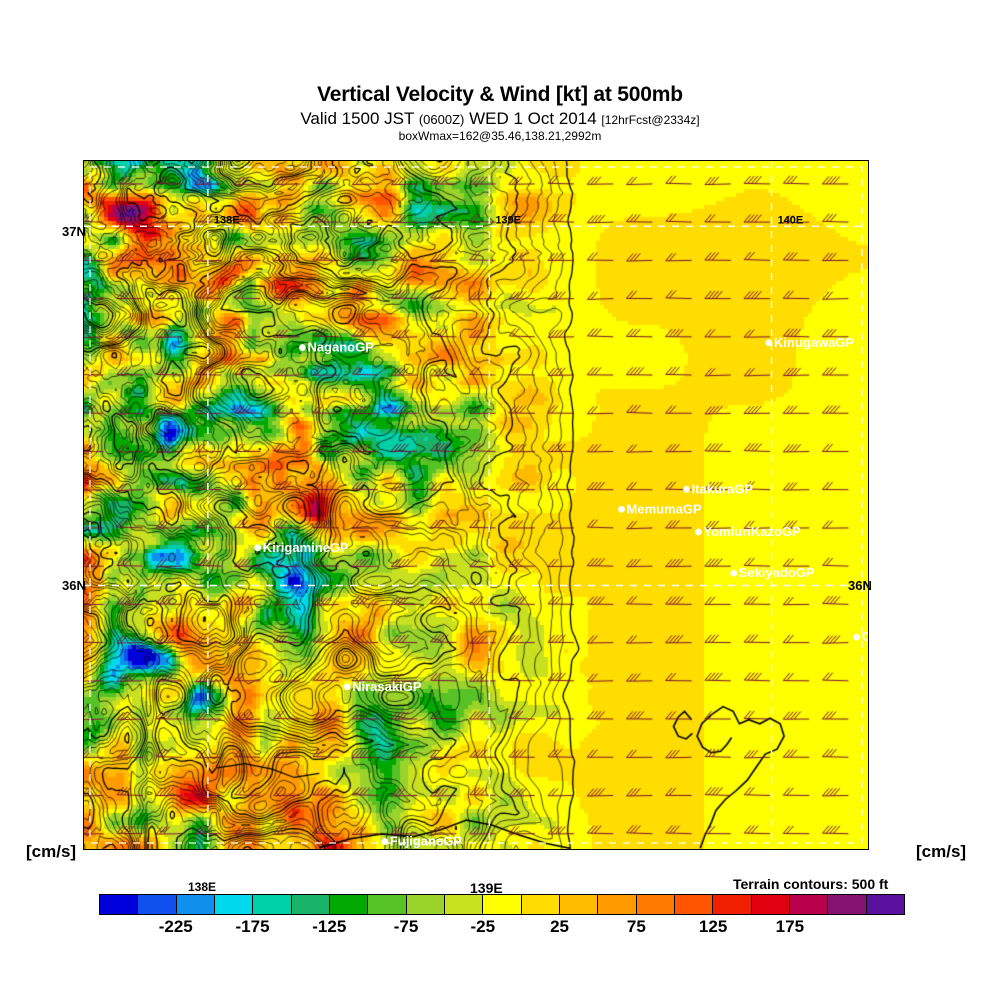  Describe the element at coordinates (752, 531) in the screenshot. I see `station-label: YomiuriKazoGP` at that location.